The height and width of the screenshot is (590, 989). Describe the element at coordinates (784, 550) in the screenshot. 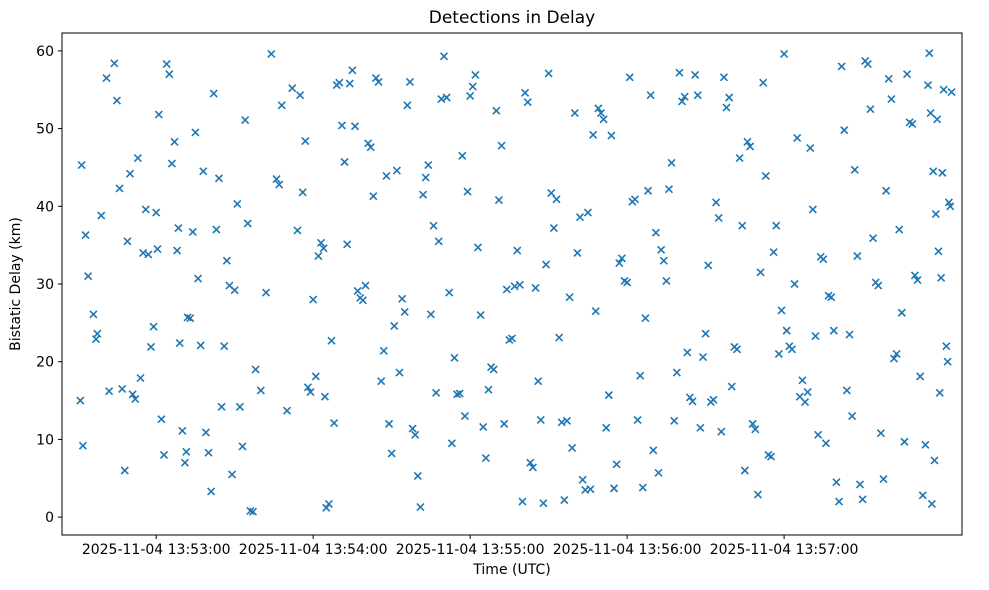

I see `x-tick-label: 2025-11-04 13:57:00` at that location.